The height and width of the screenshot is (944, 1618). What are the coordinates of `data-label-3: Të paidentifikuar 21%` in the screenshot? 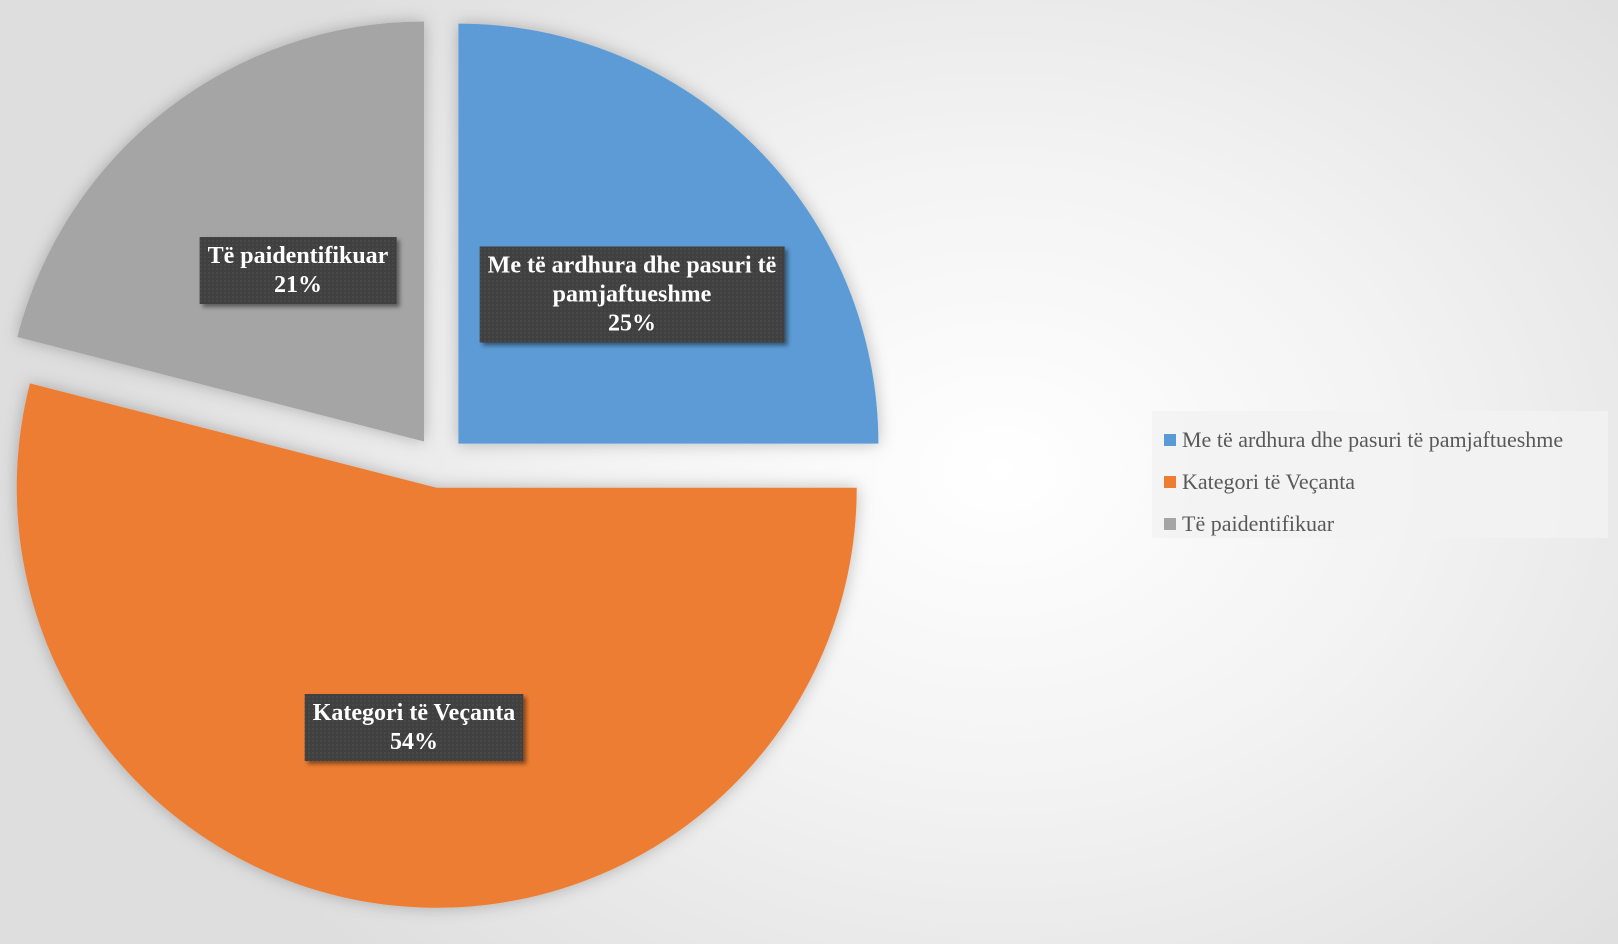 It's located at (298, 270).